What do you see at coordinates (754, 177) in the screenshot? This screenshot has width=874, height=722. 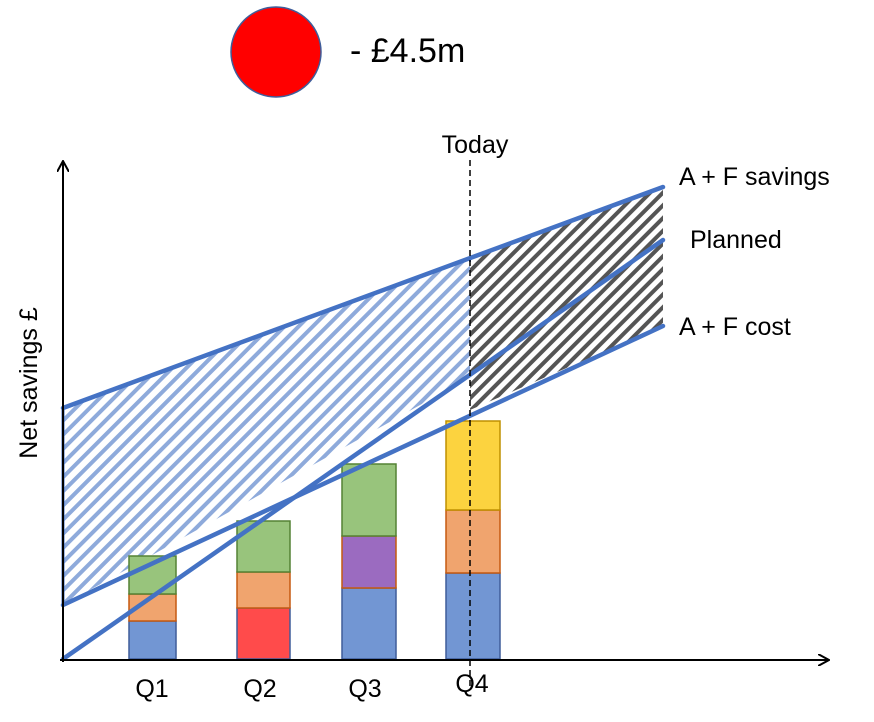 I see `savings-line-label: A + F savings` at bounding box center [754, 177].